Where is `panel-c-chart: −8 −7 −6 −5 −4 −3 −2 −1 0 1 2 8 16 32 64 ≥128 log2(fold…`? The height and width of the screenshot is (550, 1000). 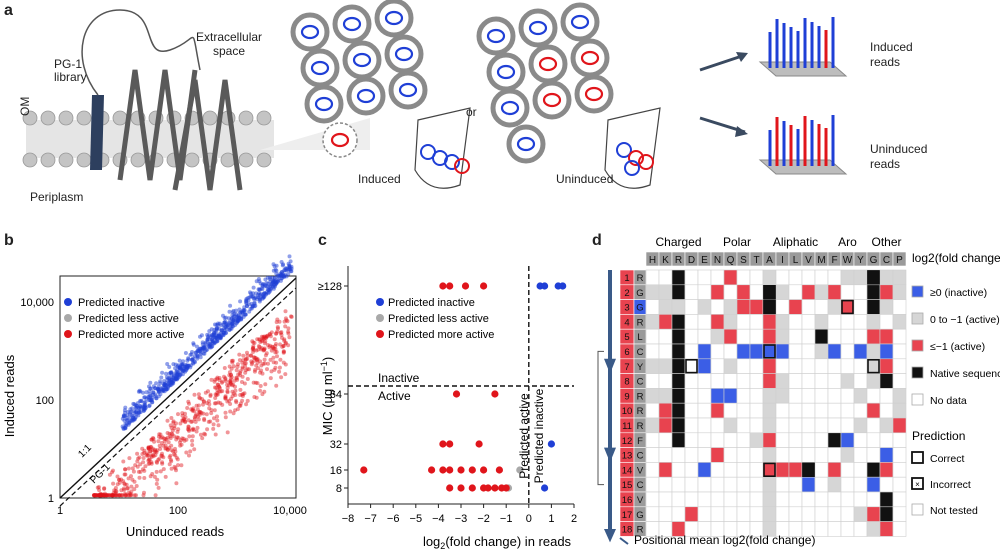
panel-c-chart: −8 −7 −6 −5 −4 −3 −2 −1 0 1 2 8 16 32 64 ≥128 log2(fold… is located at coordinates (447, 408).